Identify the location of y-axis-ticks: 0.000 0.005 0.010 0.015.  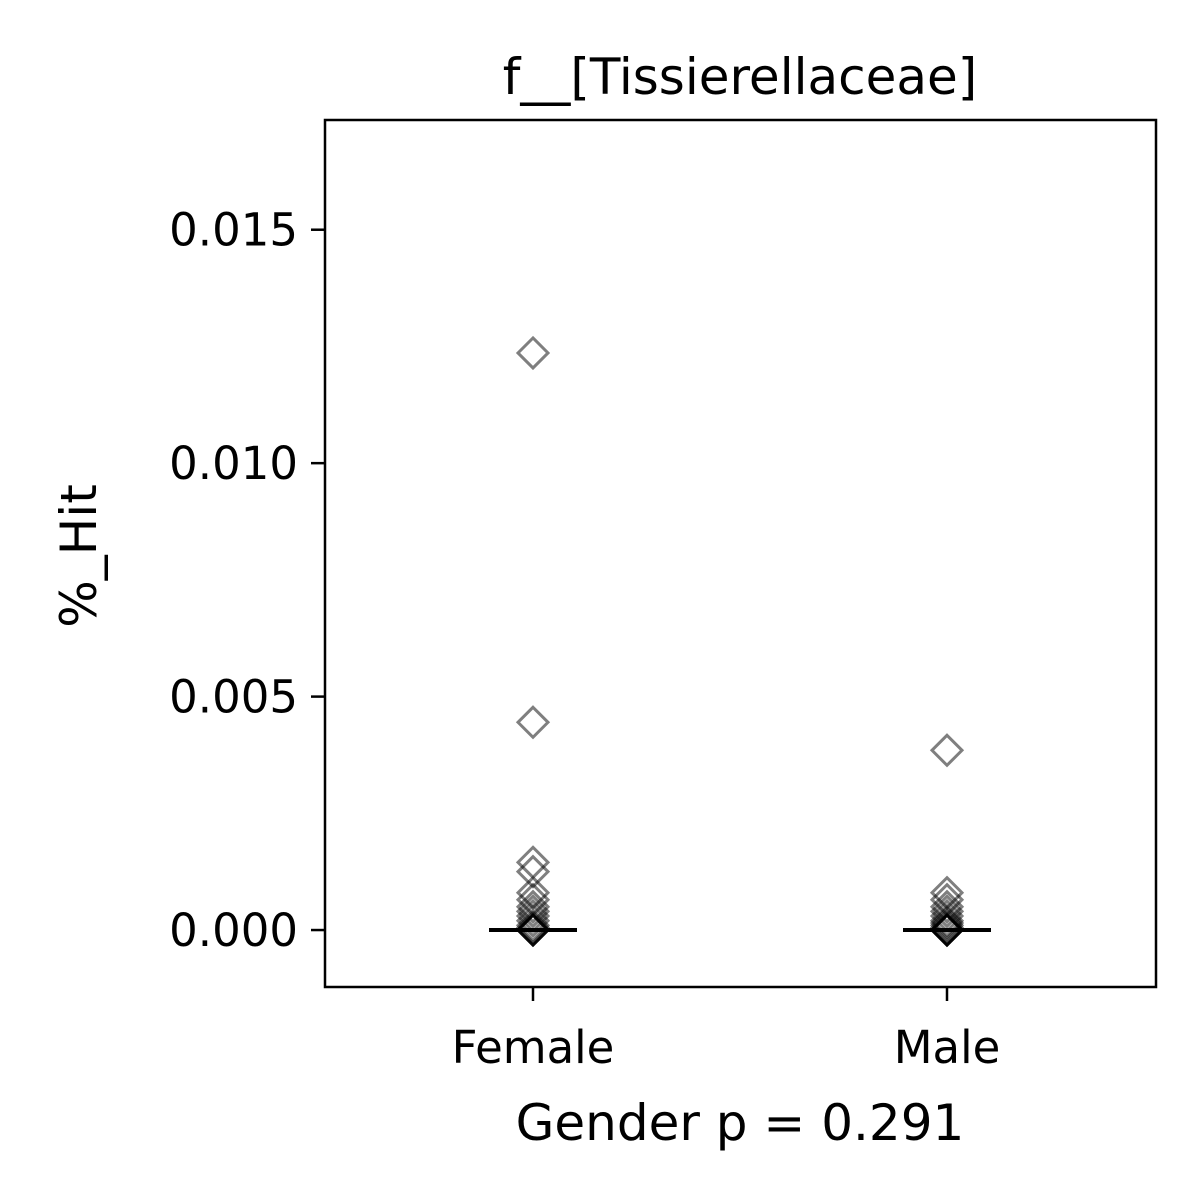
(247, 580).